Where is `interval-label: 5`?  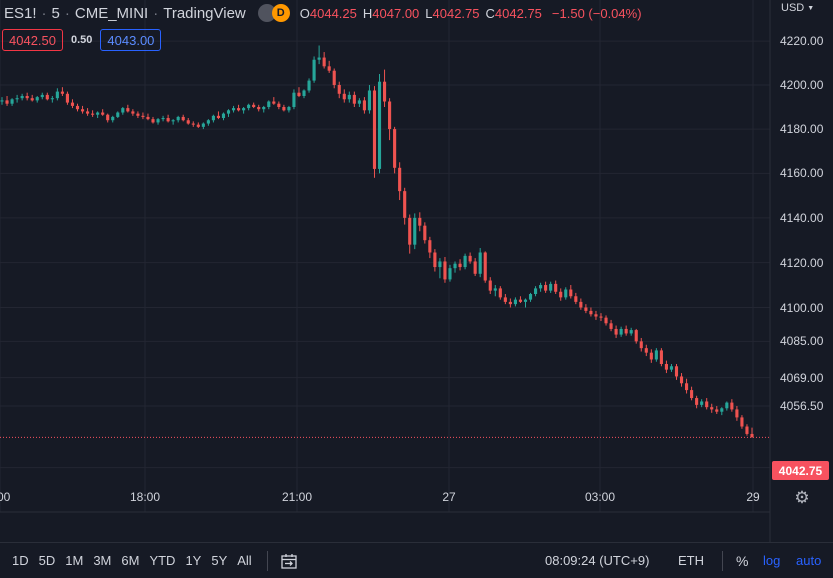 interval-label: 5 is located at coordinates (55, 13).